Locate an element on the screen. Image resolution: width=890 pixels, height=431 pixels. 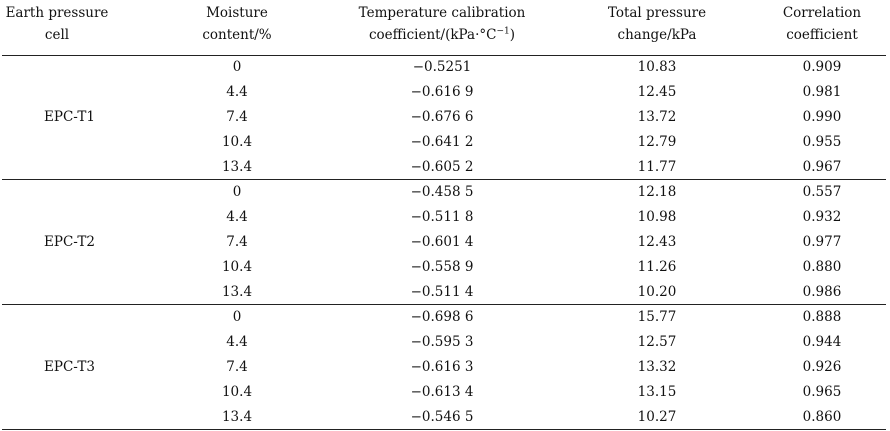
table-cell-corr: 0.860 is located at coordinates (822, 417).